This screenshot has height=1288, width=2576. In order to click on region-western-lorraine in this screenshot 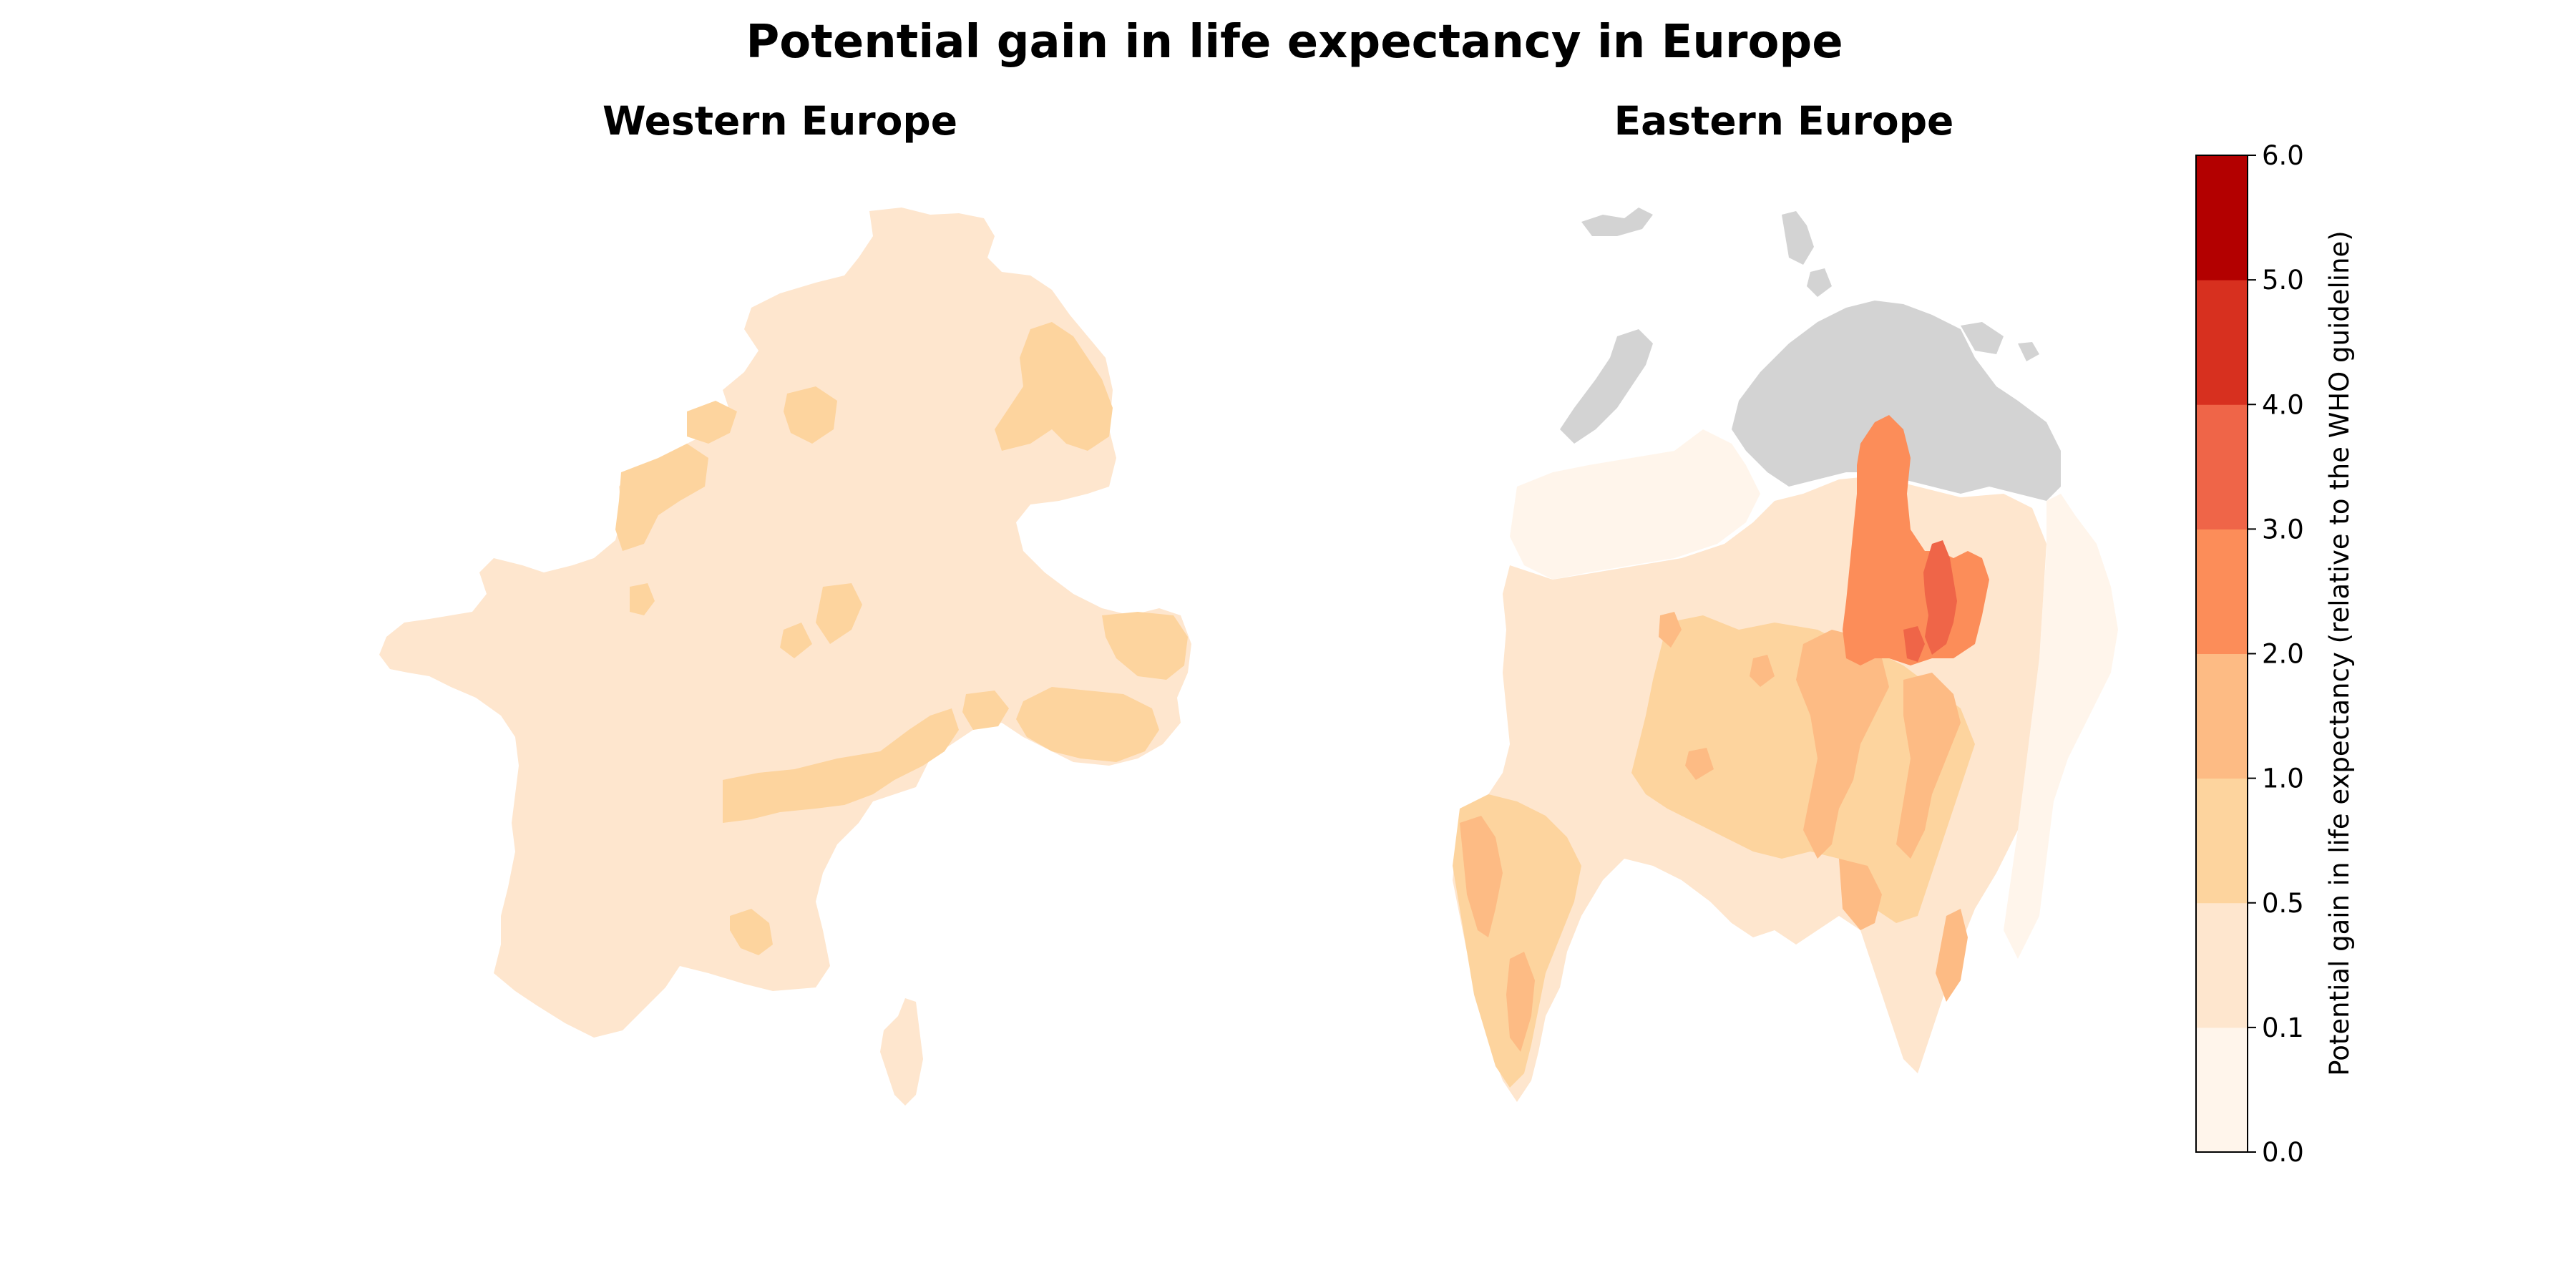, I will do `click(839, 613)`.